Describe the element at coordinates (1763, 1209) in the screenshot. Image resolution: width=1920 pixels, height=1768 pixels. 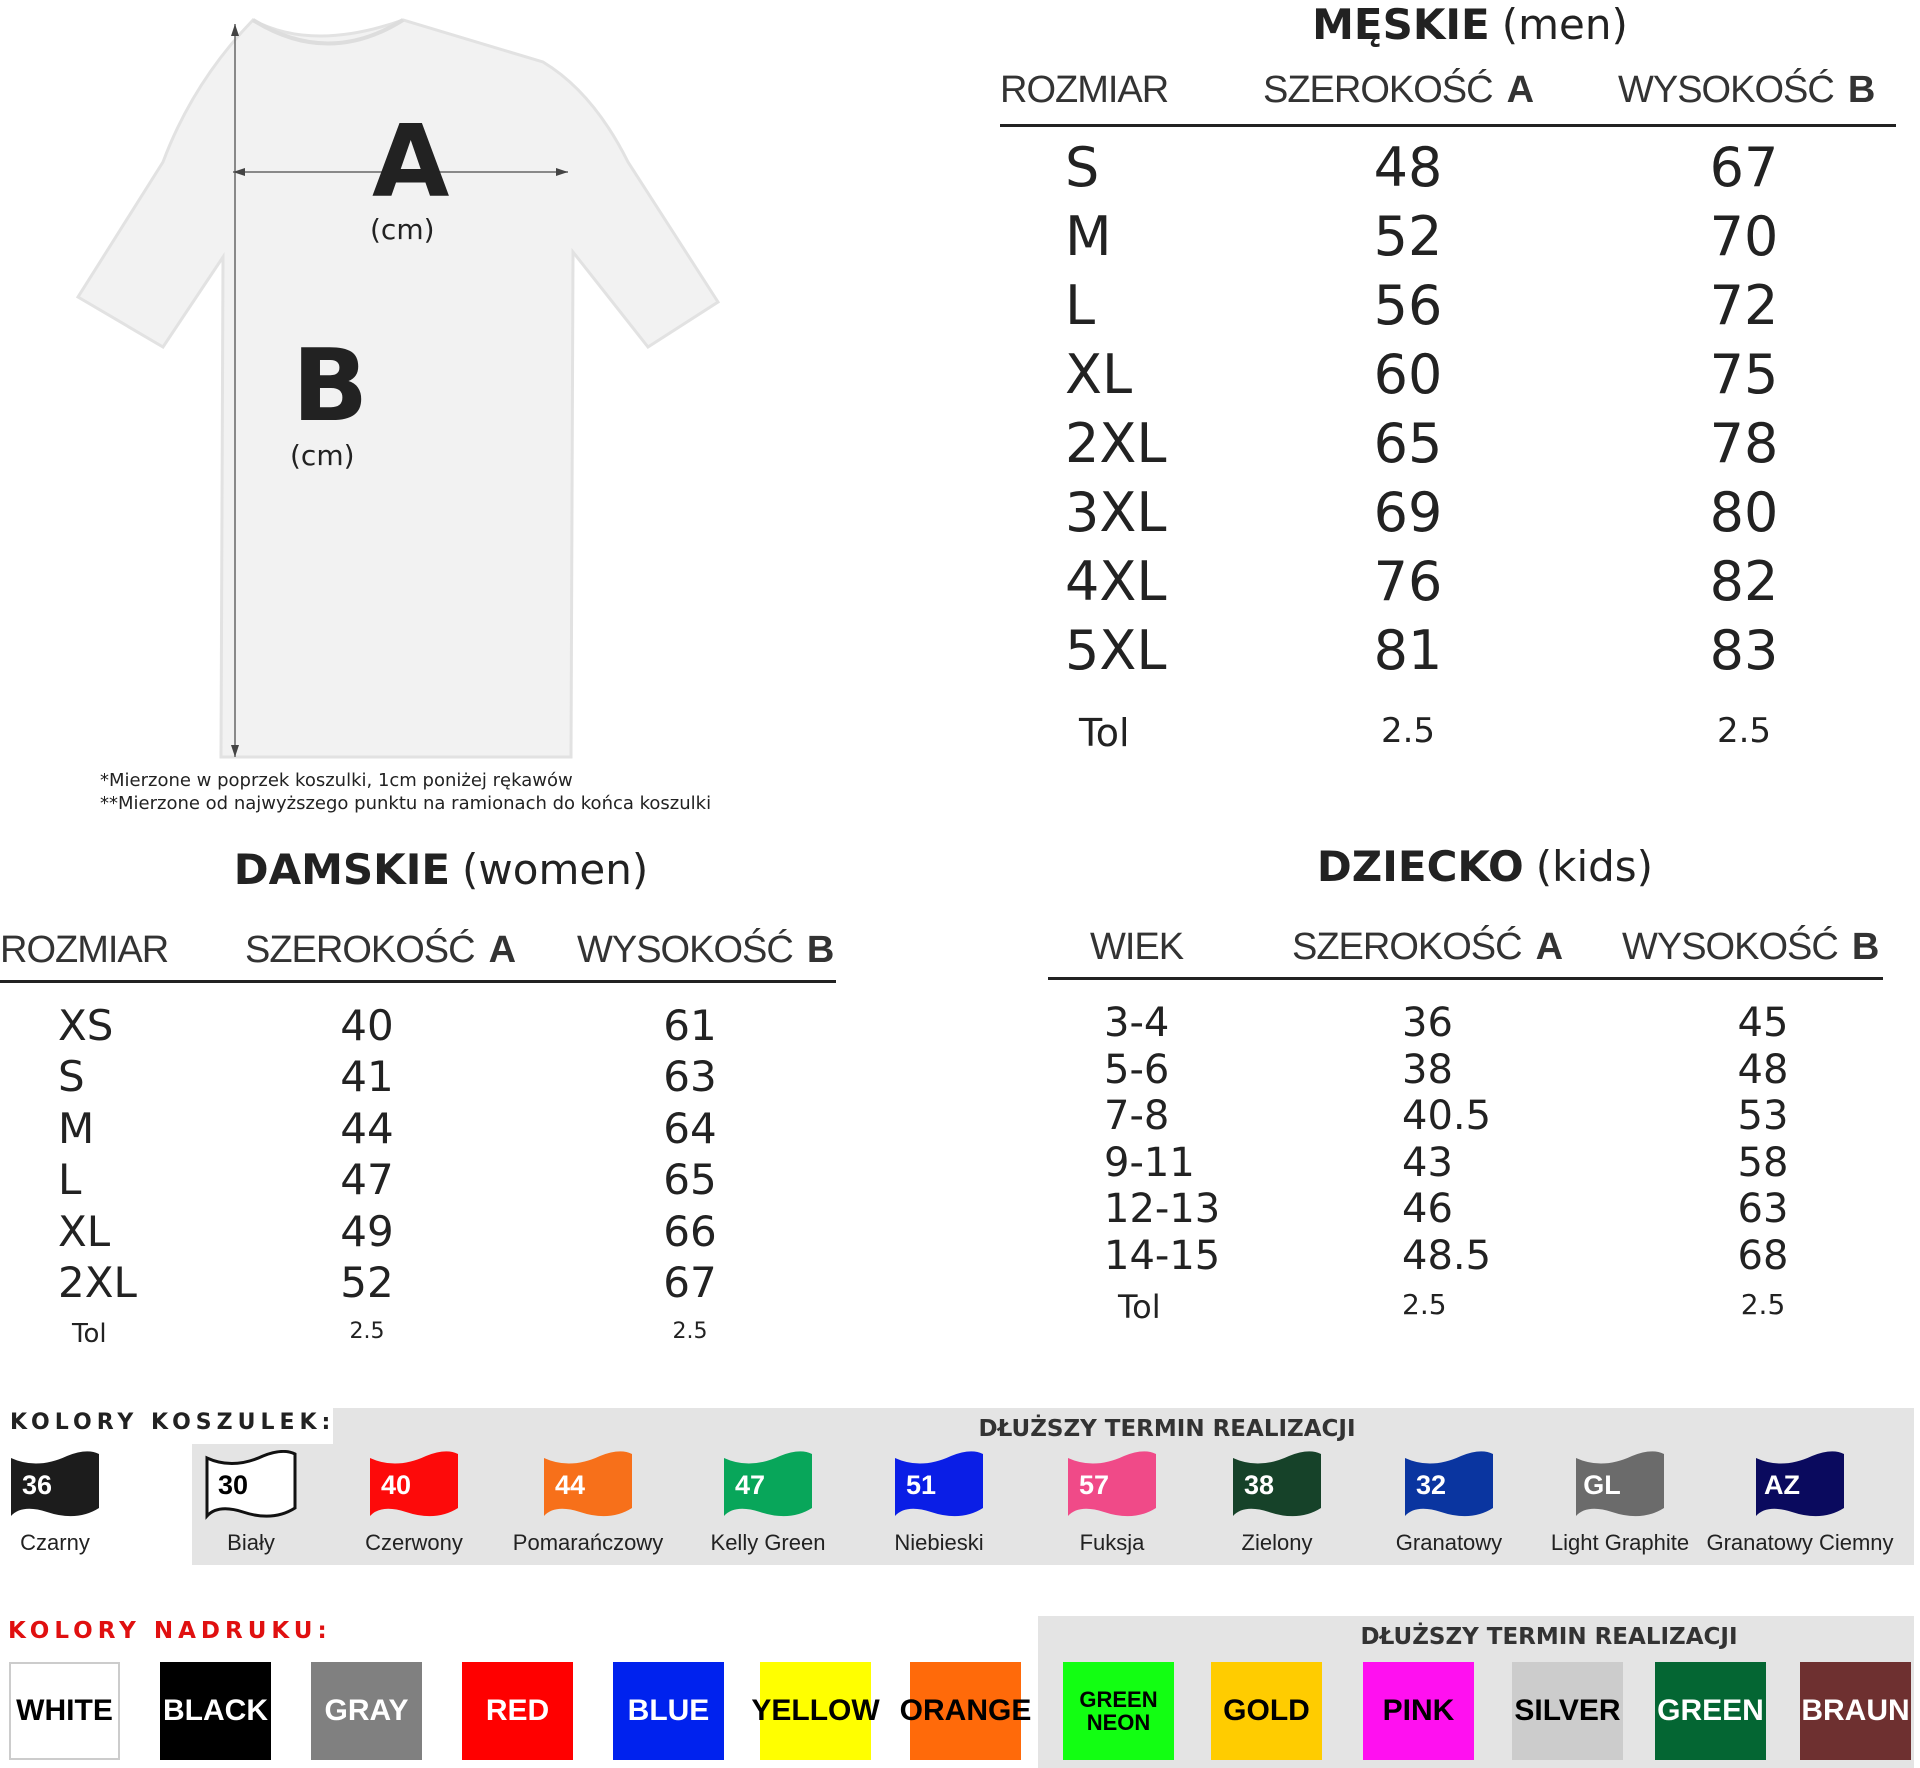
I see `kids-cell: 63` at that location.